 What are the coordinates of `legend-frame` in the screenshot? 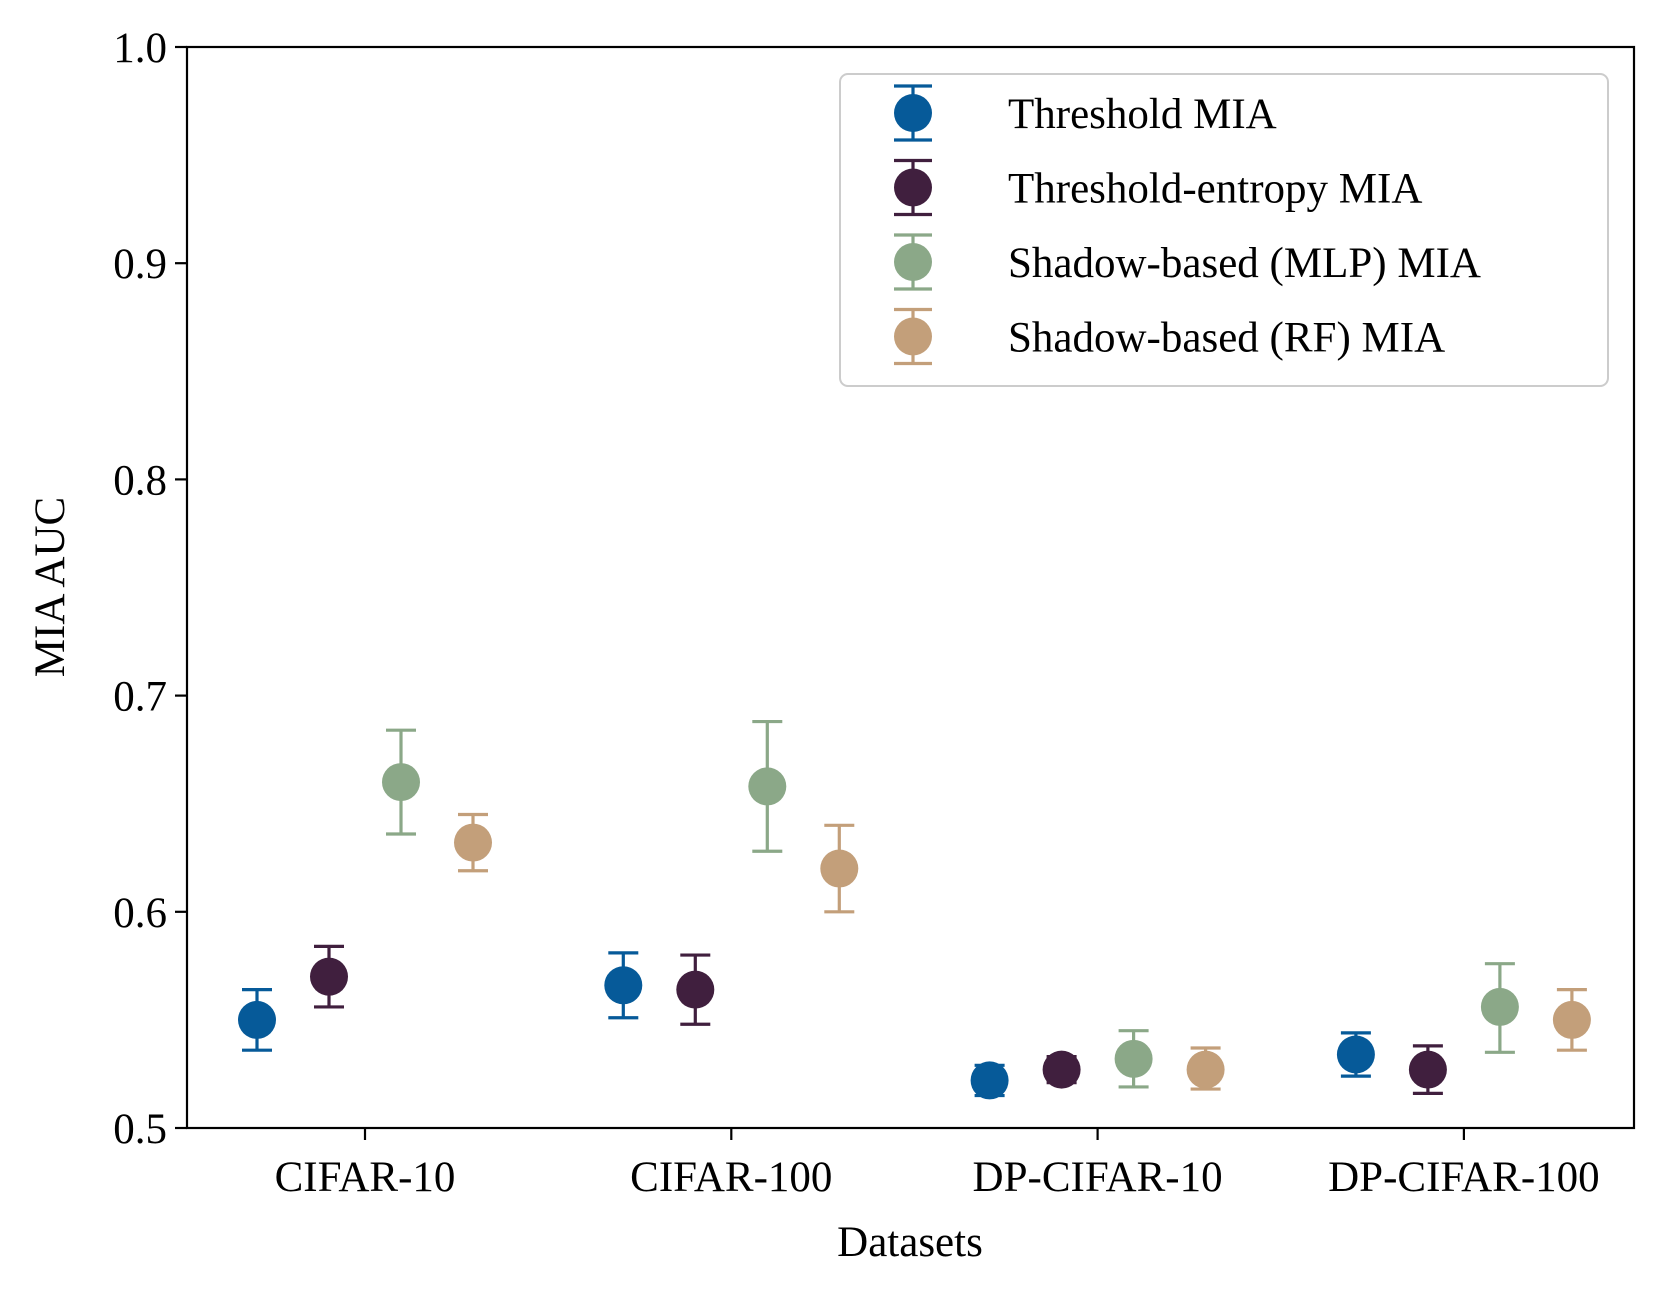 It's located at (1224, 230).